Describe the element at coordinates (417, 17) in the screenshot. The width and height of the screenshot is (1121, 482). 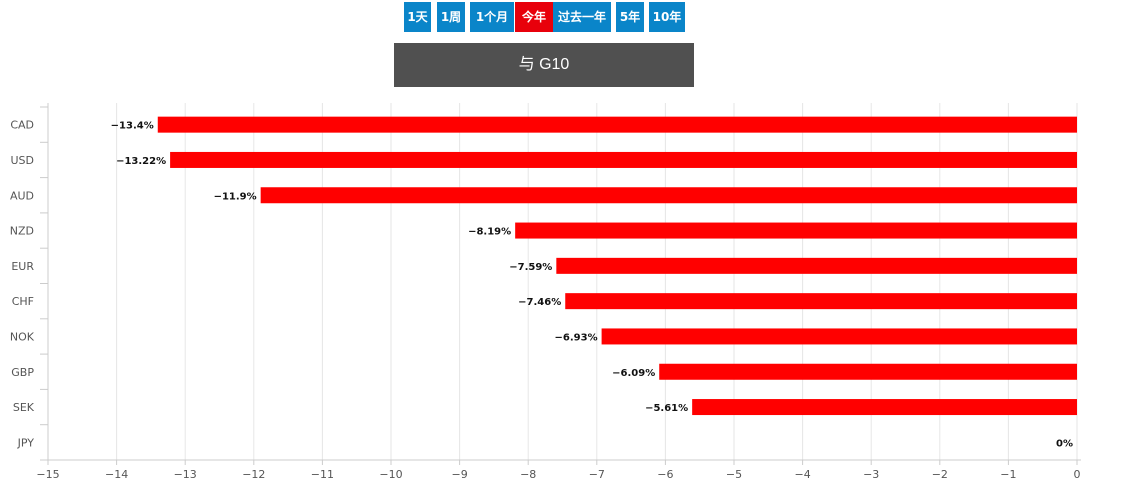
I see `period-1d-button: 1天` at that location.